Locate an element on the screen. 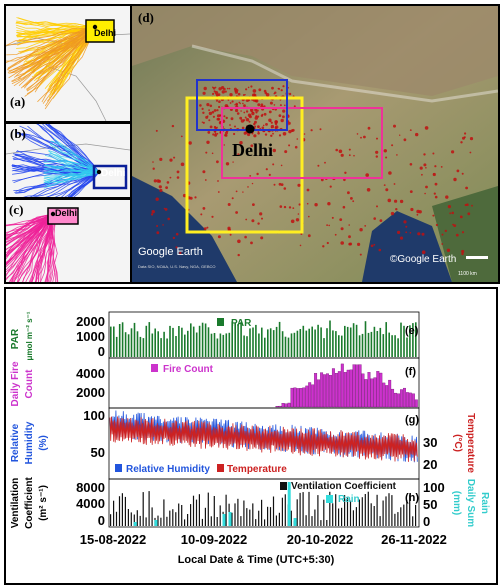 Image resolution: width=500 pixels, height=585 pixels. delhi-marker-c is located at coordinates (53, 214).